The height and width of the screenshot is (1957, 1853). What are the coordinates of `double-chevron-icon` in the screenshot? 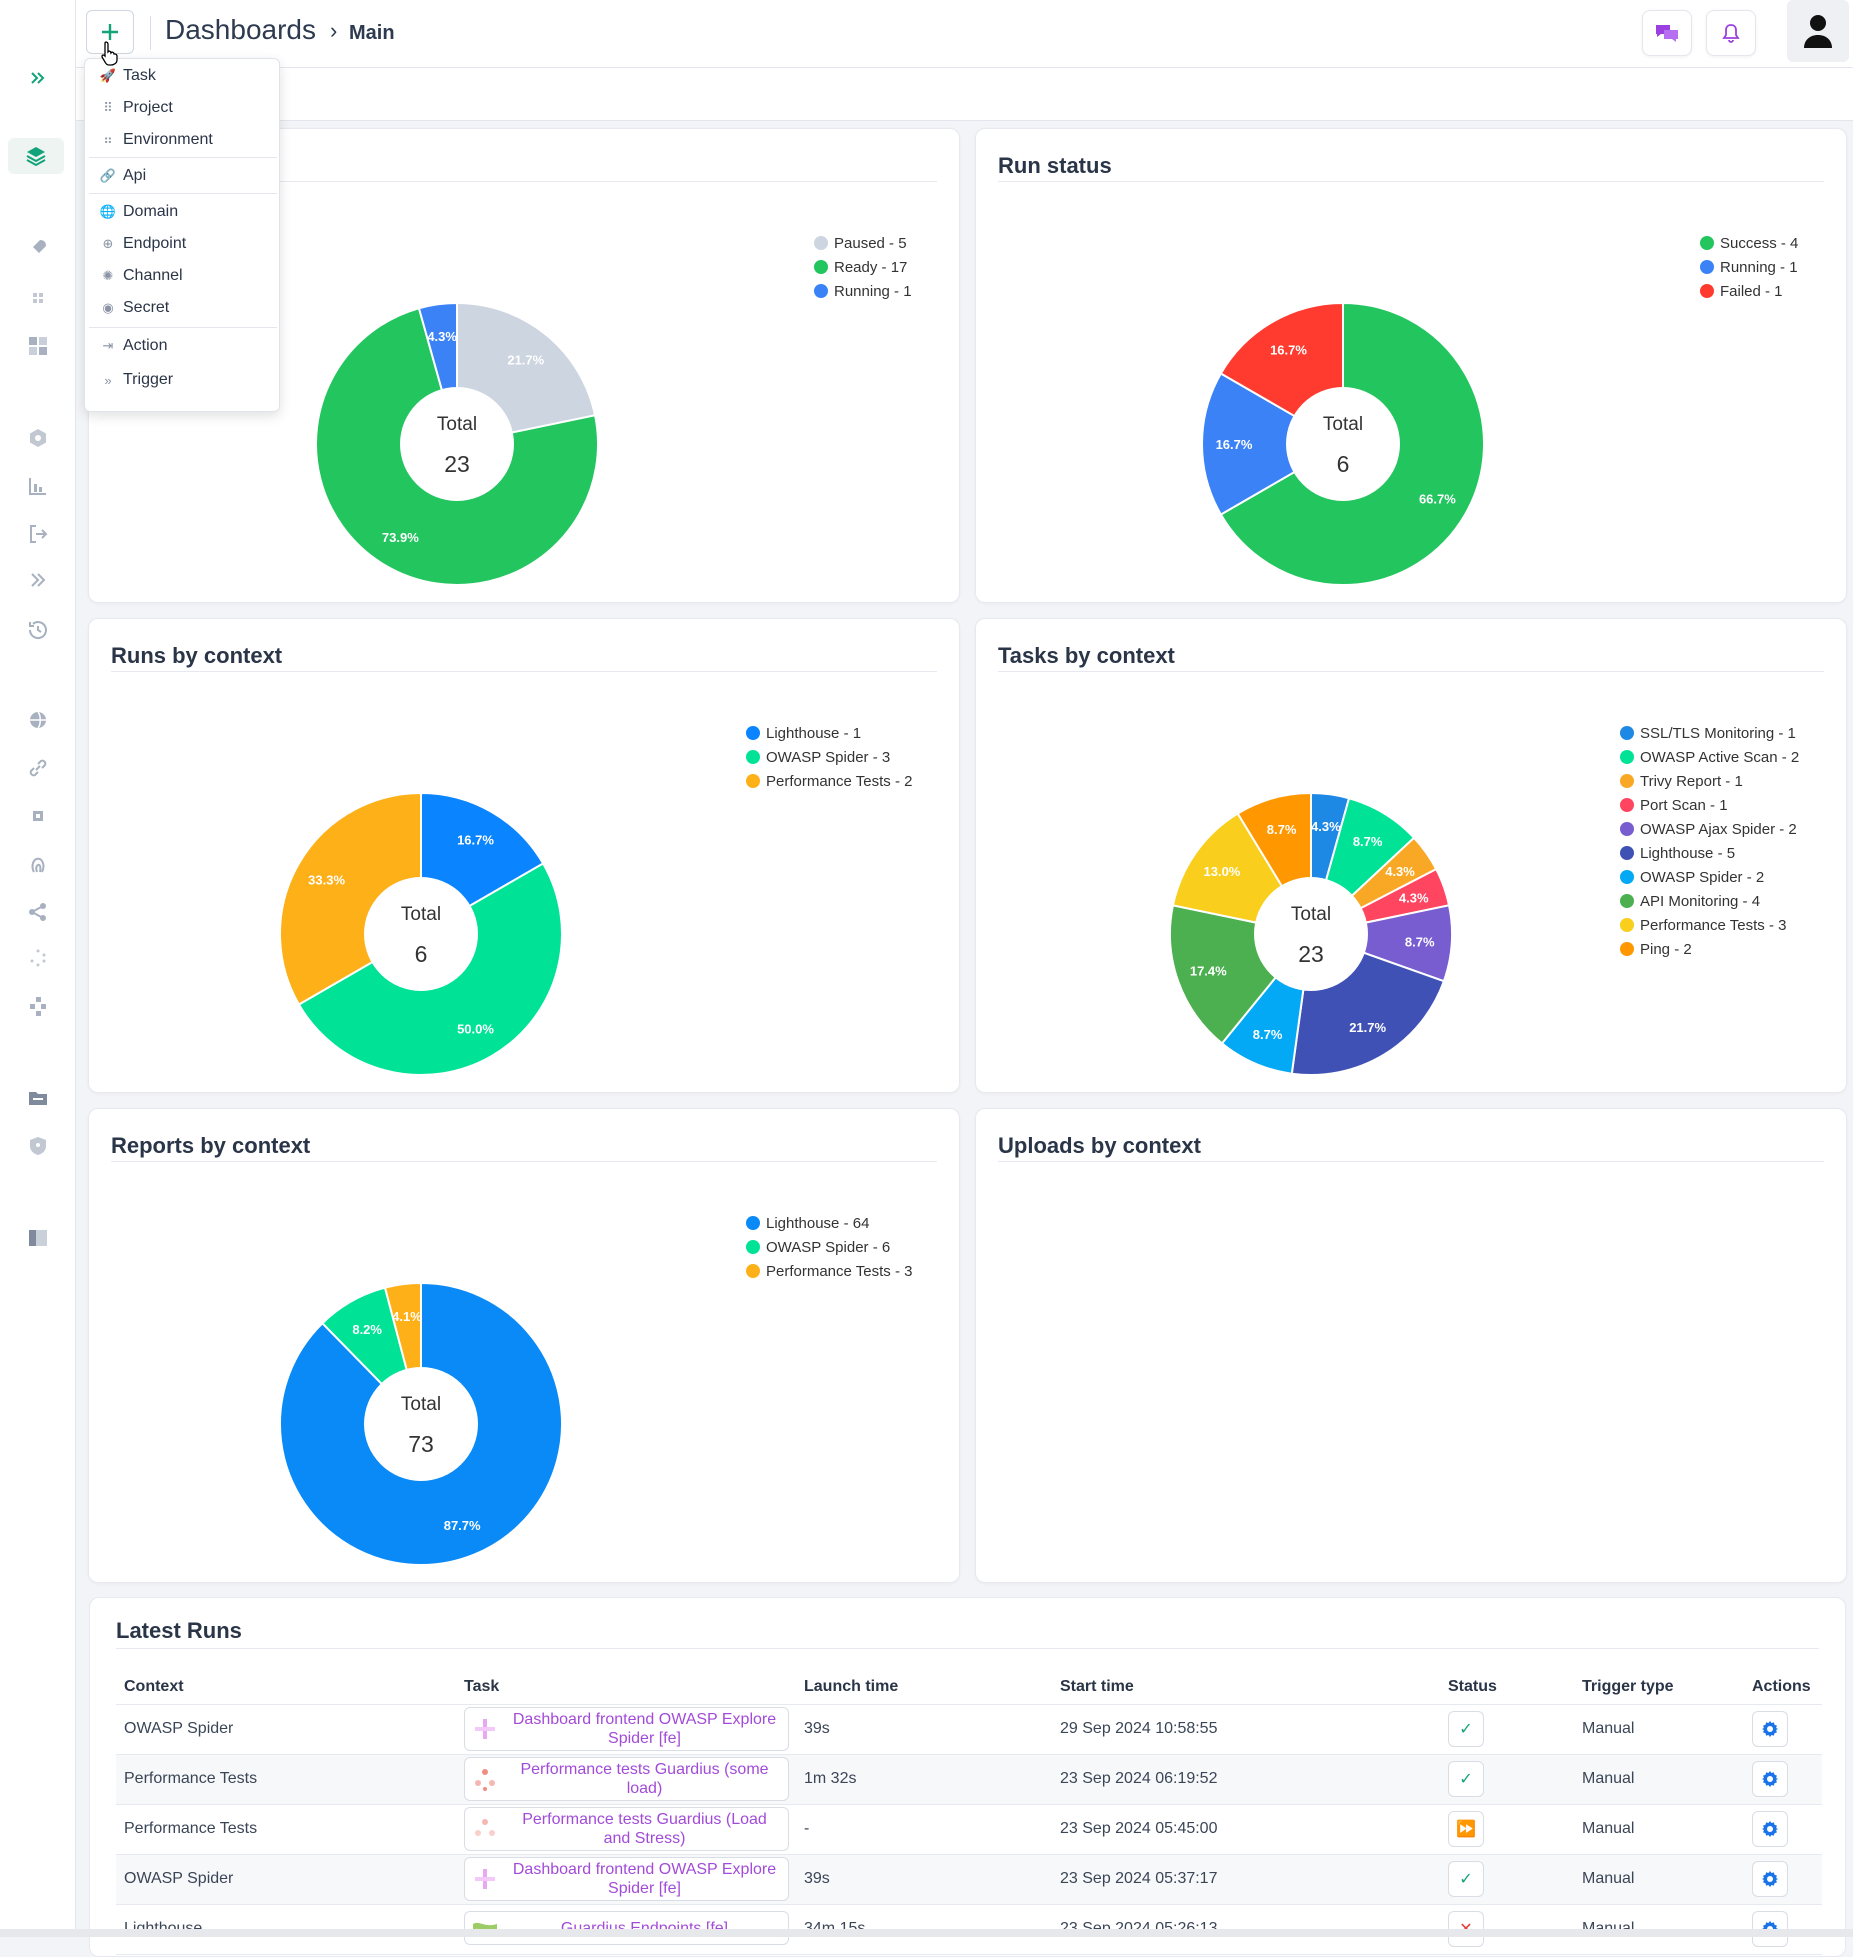 It's located at (38, 580).